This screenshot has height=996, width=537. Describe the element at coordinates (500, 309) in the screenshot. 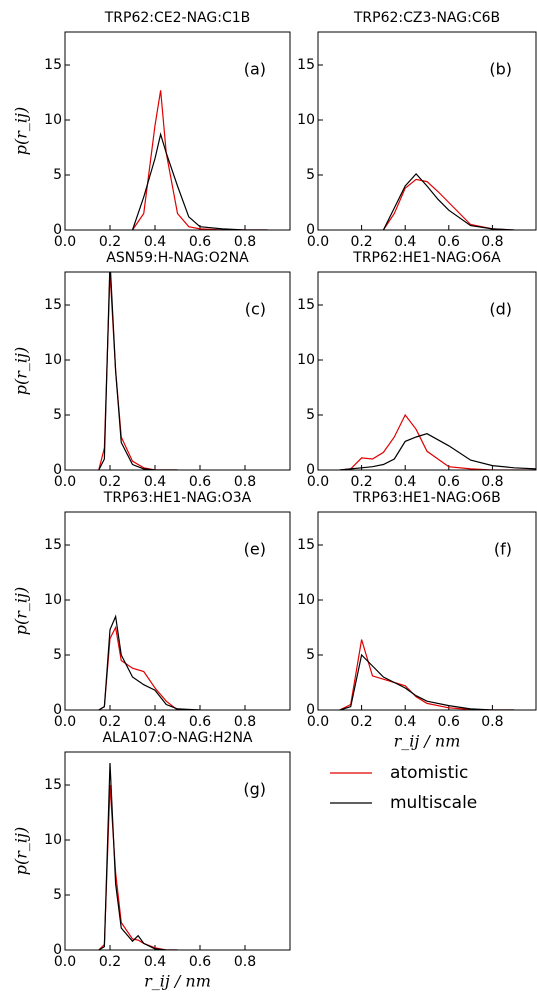

I see `panel-label: (d)` at that location.